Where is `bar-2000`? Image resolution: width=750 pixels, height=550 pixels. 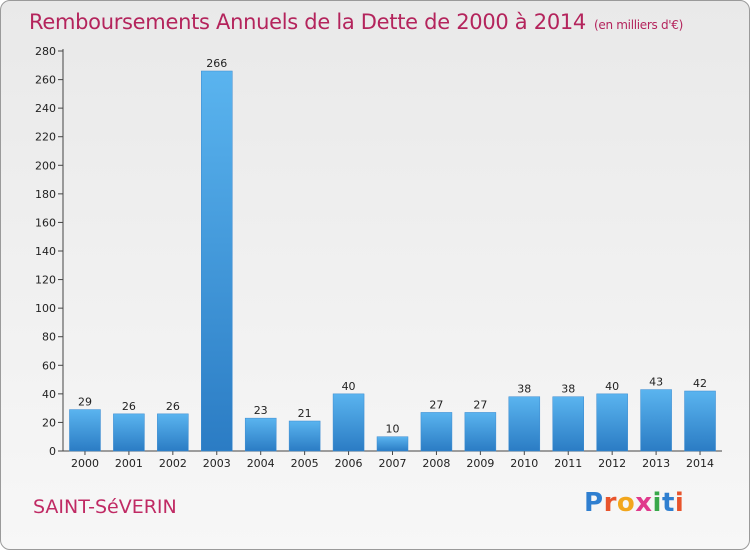 bar-2000 is located at coordinates (85, 430).